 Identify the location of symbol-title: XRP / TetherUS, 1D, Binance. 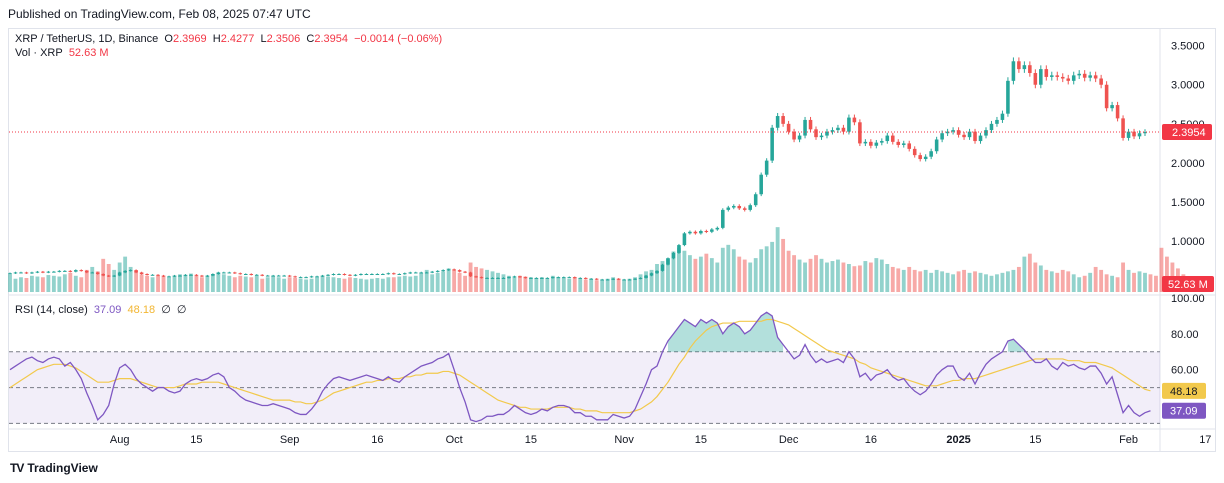
(87, 39).